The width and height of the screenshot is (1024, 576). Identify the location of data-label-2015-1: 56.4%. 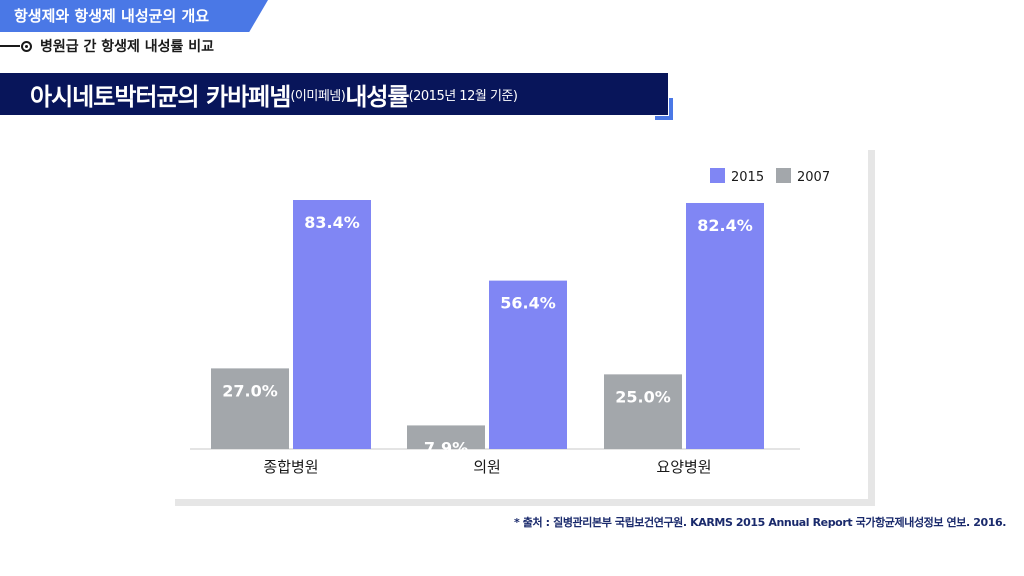
(528, 303).